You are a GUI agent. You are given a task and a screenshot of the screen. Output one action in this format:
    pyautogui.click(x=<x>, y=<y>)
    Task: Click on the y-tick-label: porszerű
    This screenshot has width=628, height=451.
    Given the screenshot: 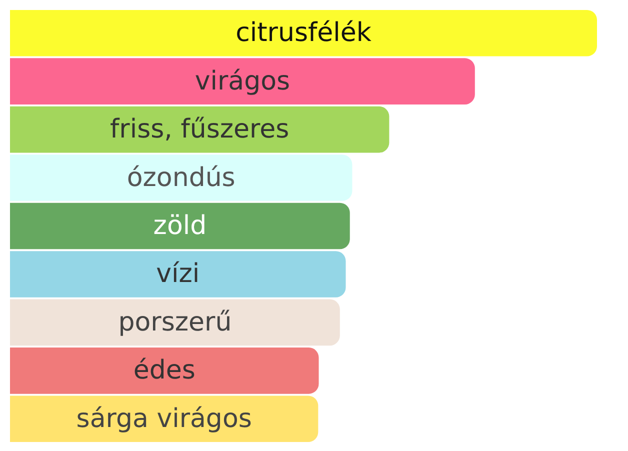 What is the action you would take?
    pyautogui.click(x=175, y=322)
    